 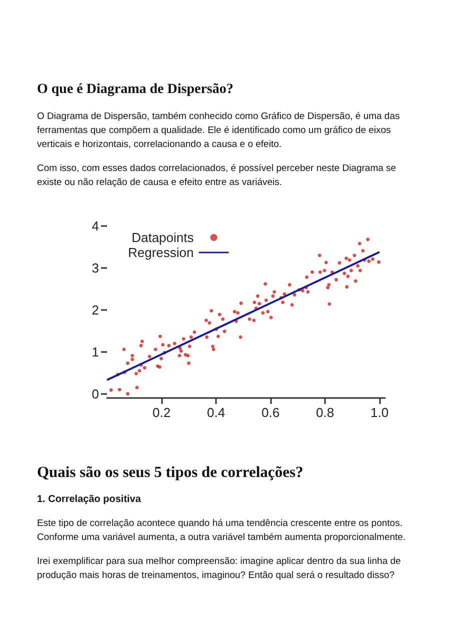 What do you see at coordinates (95, 310) in the screenshot?
I see `y-tick-label: 2` at bounding box center [95, 310].